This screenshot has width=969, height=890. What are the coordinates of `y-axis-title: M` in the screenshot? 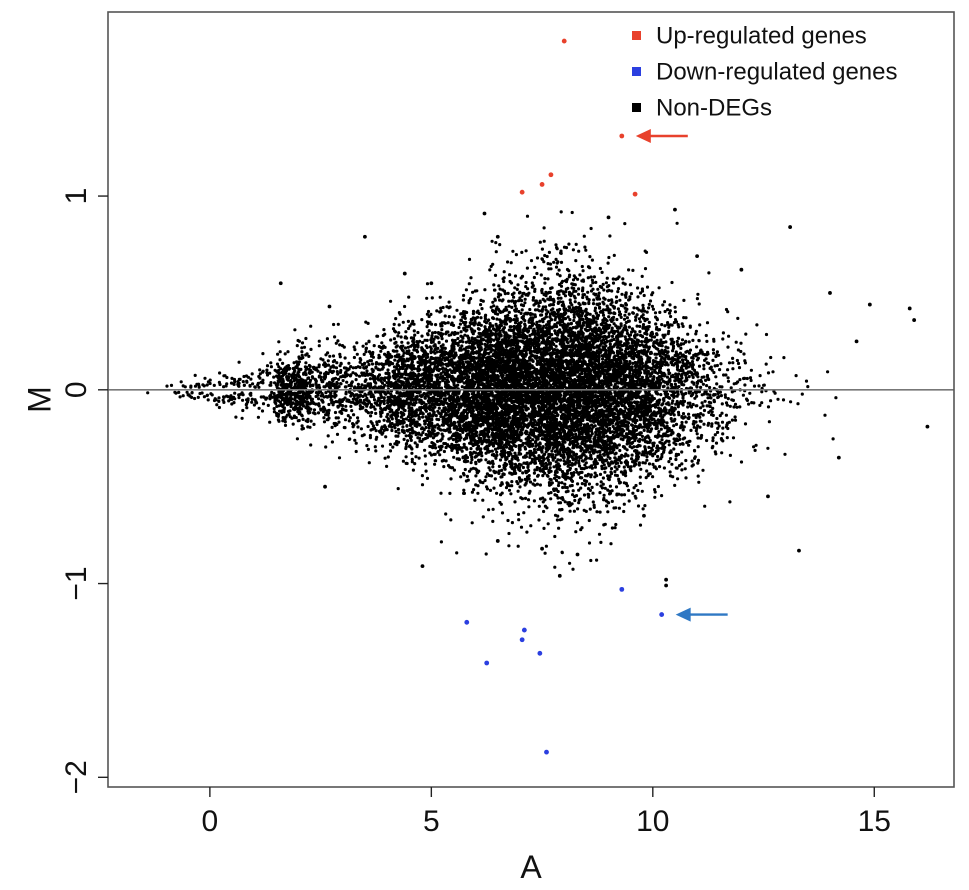 It's located at (39, 399).